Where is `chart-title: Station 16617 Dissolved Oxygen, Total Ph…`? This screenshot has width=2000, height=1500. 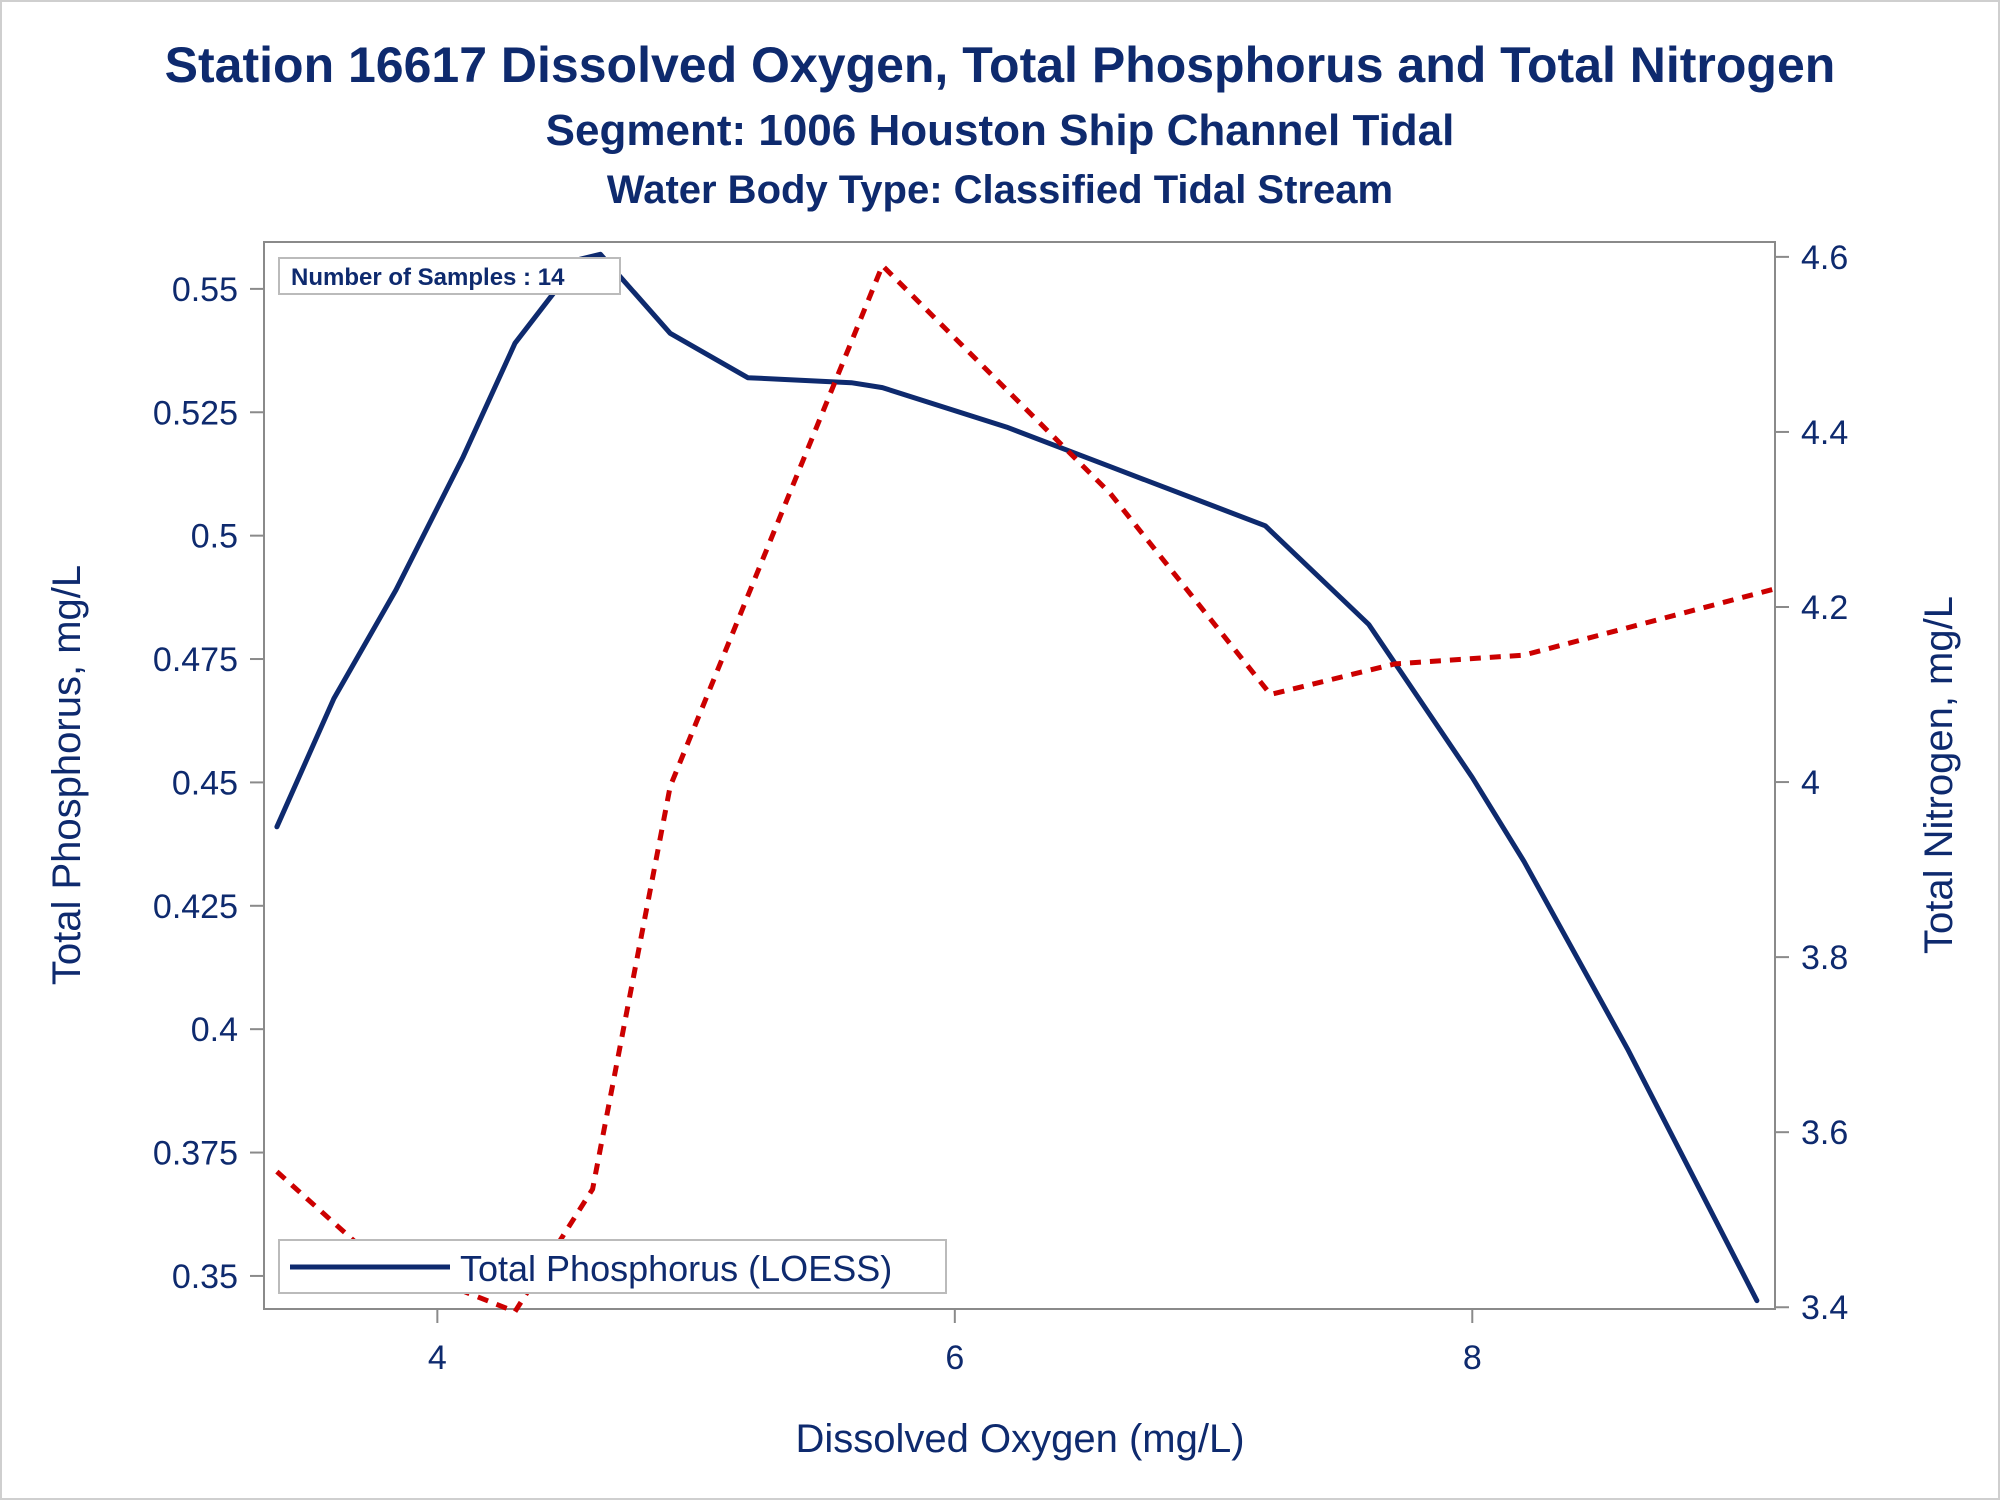
chart-title: Station 16617 Dissolved Oxygen, Total Ph… is located at coordinates (1000, 65).